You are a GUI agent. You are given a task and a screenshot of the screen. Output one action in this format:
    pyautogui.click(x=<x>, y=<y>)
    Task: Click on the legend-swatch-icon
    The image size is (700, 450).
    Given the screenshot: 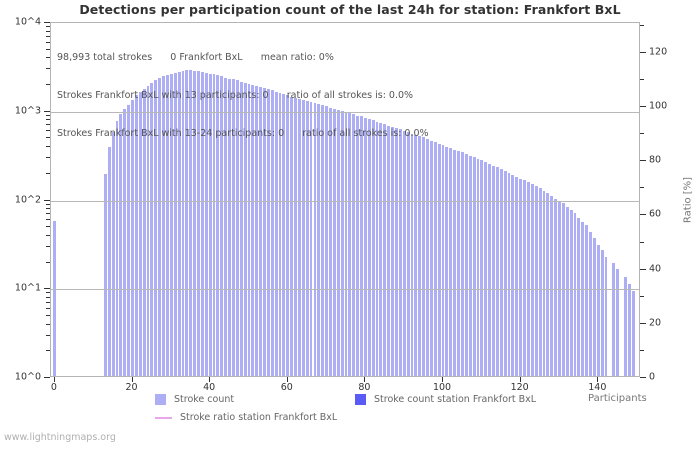 What is the action you would take?
    pyautogui.click(x=160, y=399)
    